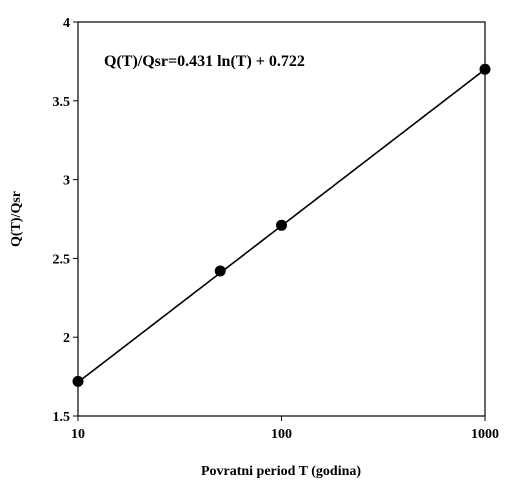  Describe the element at coordinates (66, 23) in the screenshot. I see `y-tick-label: 4` at that location.